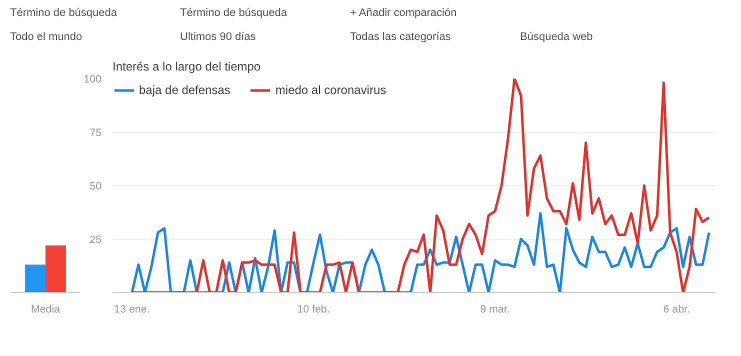 This screenshot has height=356, width=741. I want to click on annotation: Todas las categorías, so click(400, 37).